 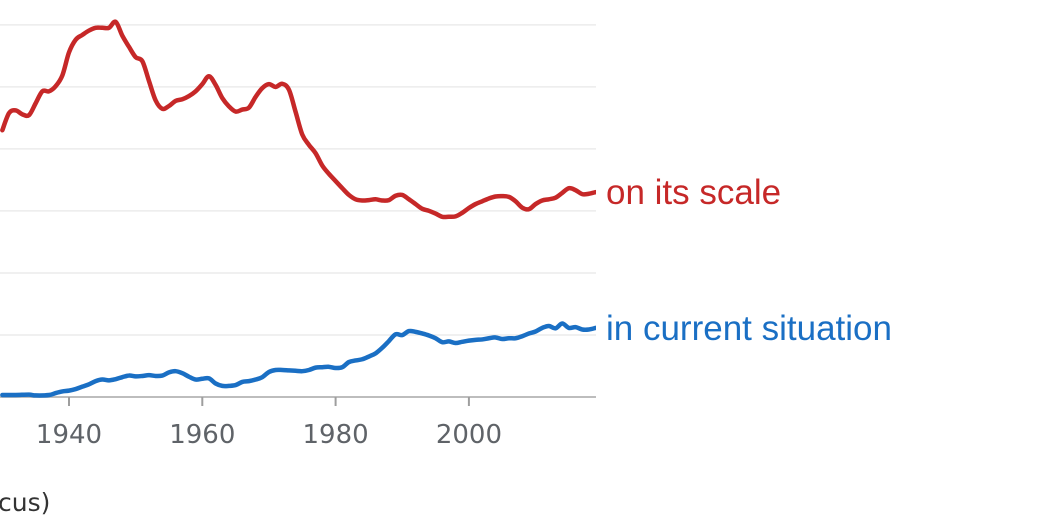 What do you see at coordinates (69, 435) in the screenshot?
I see `x-tick-label: 1940` at bounding box center [69, 435].